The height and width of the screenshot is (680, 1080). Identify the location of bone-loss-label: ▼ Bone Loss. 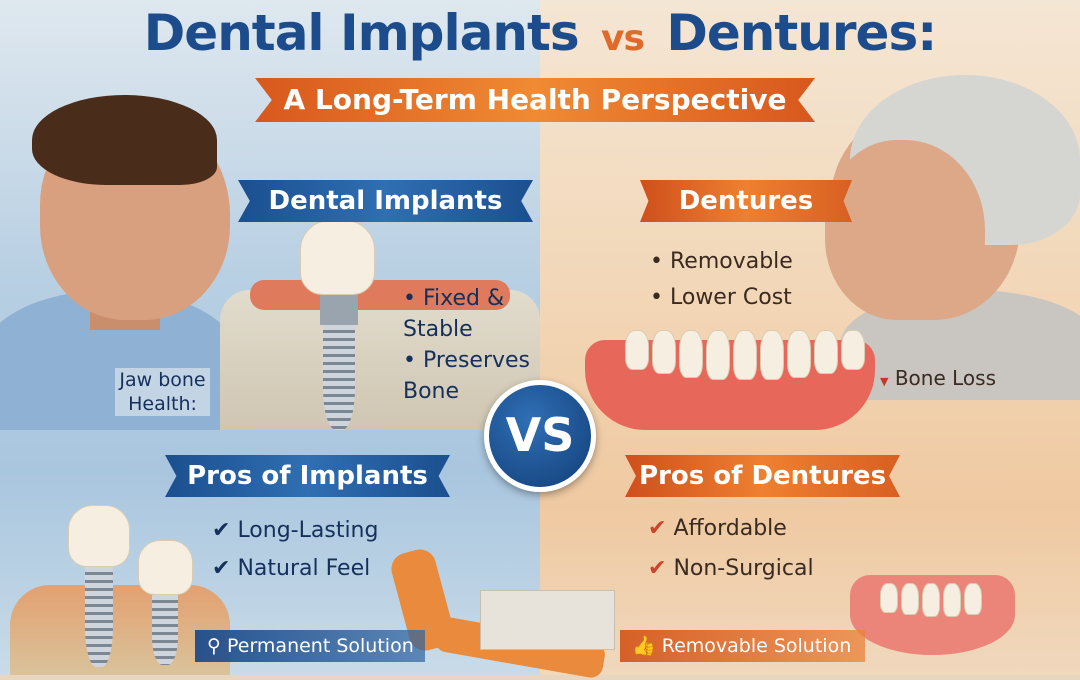
(938, 380).